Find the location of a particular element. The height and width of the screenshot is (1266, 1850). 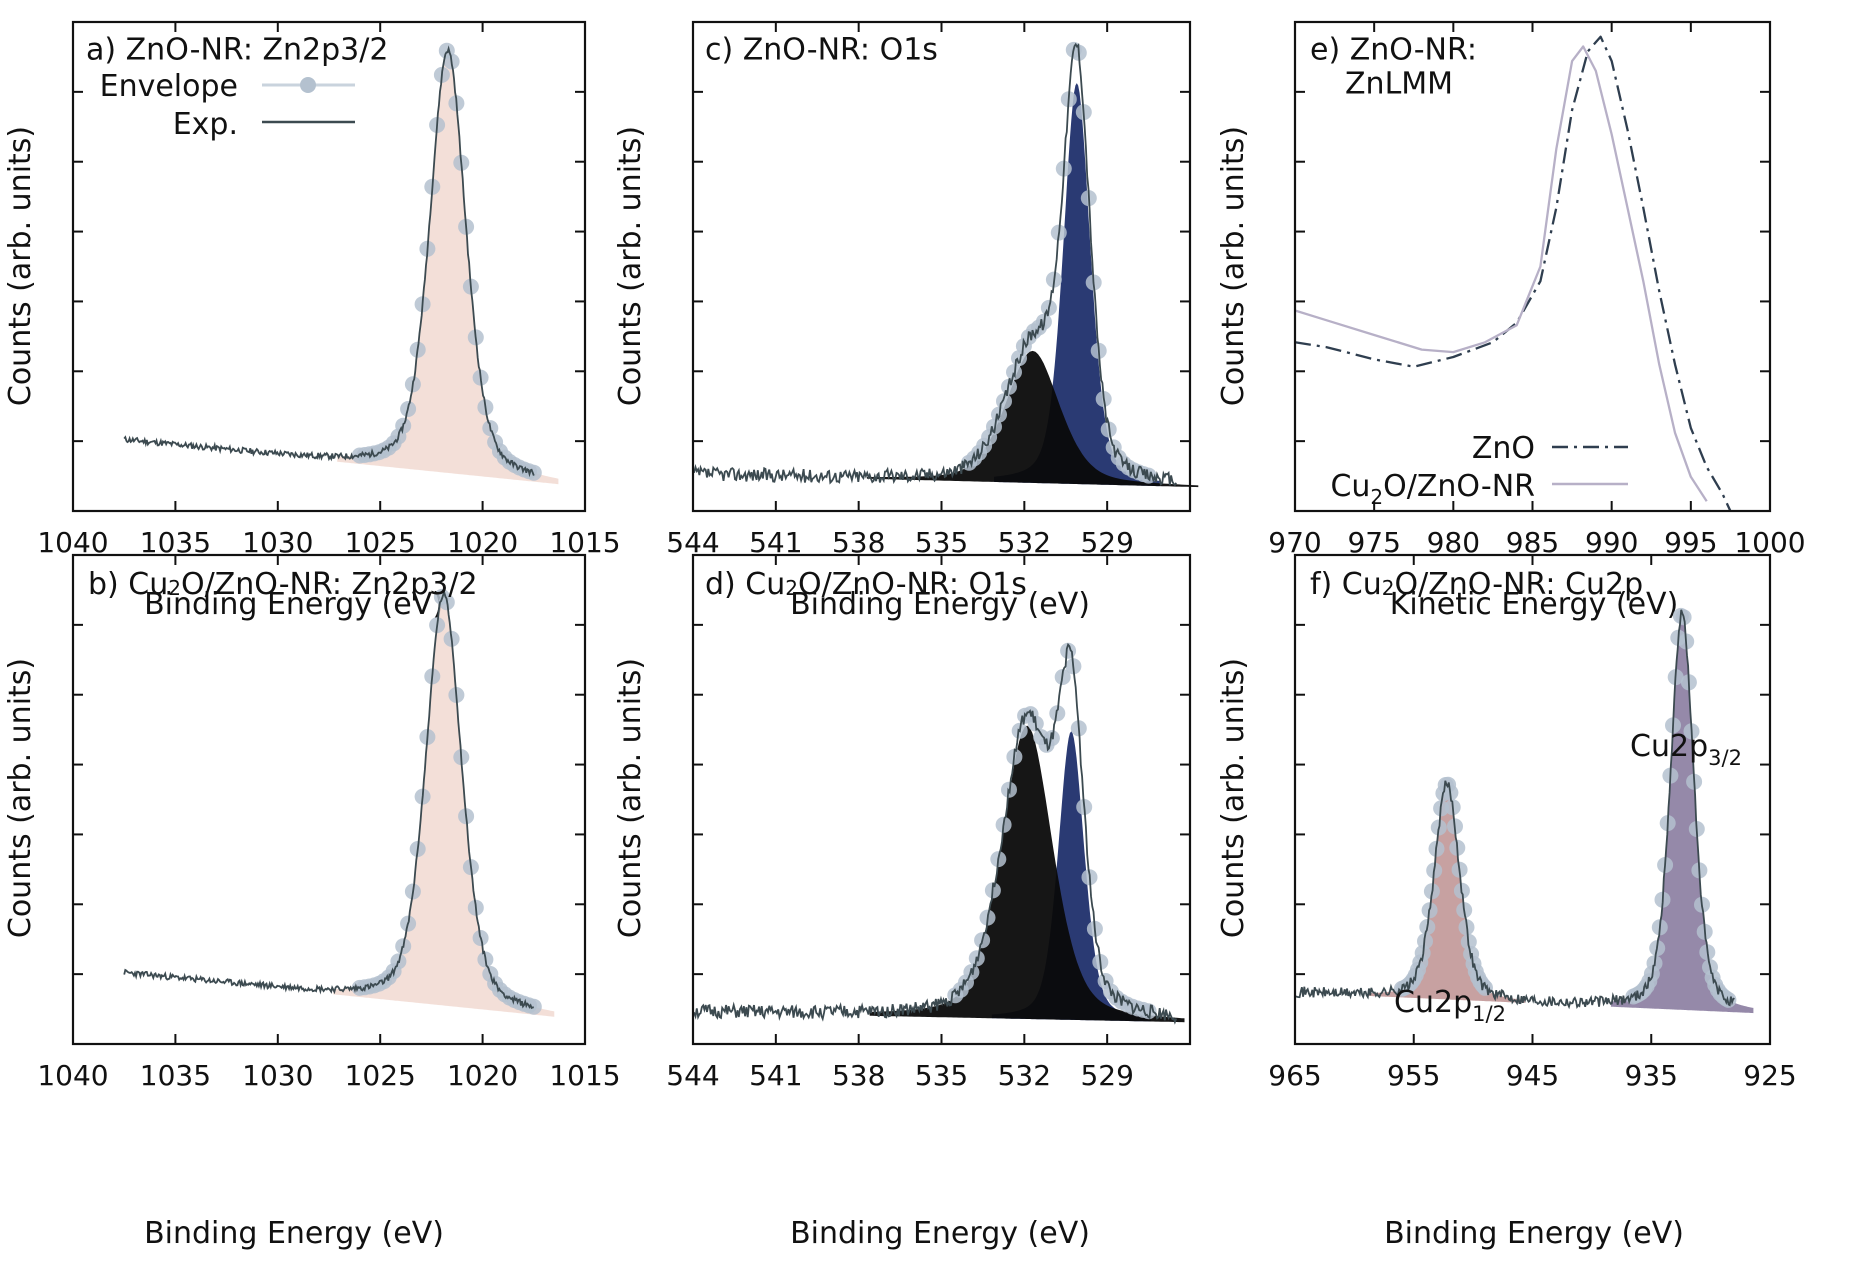

plot-frame-a is located at coordinates (329, 266).